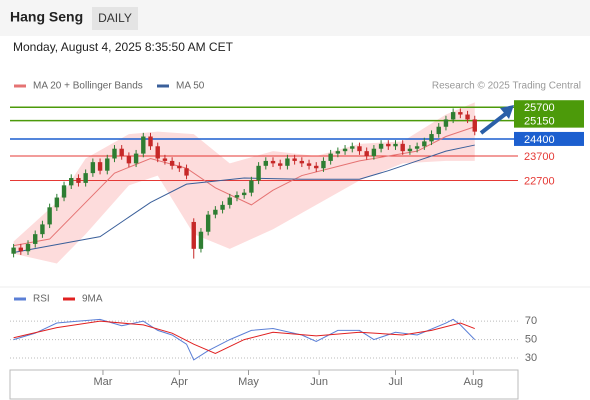 The height and width of the screenshot is (400, 590). Describe the element at coordinates (539, 108) in the screenshot. I see `level-label: 25700` at that location.